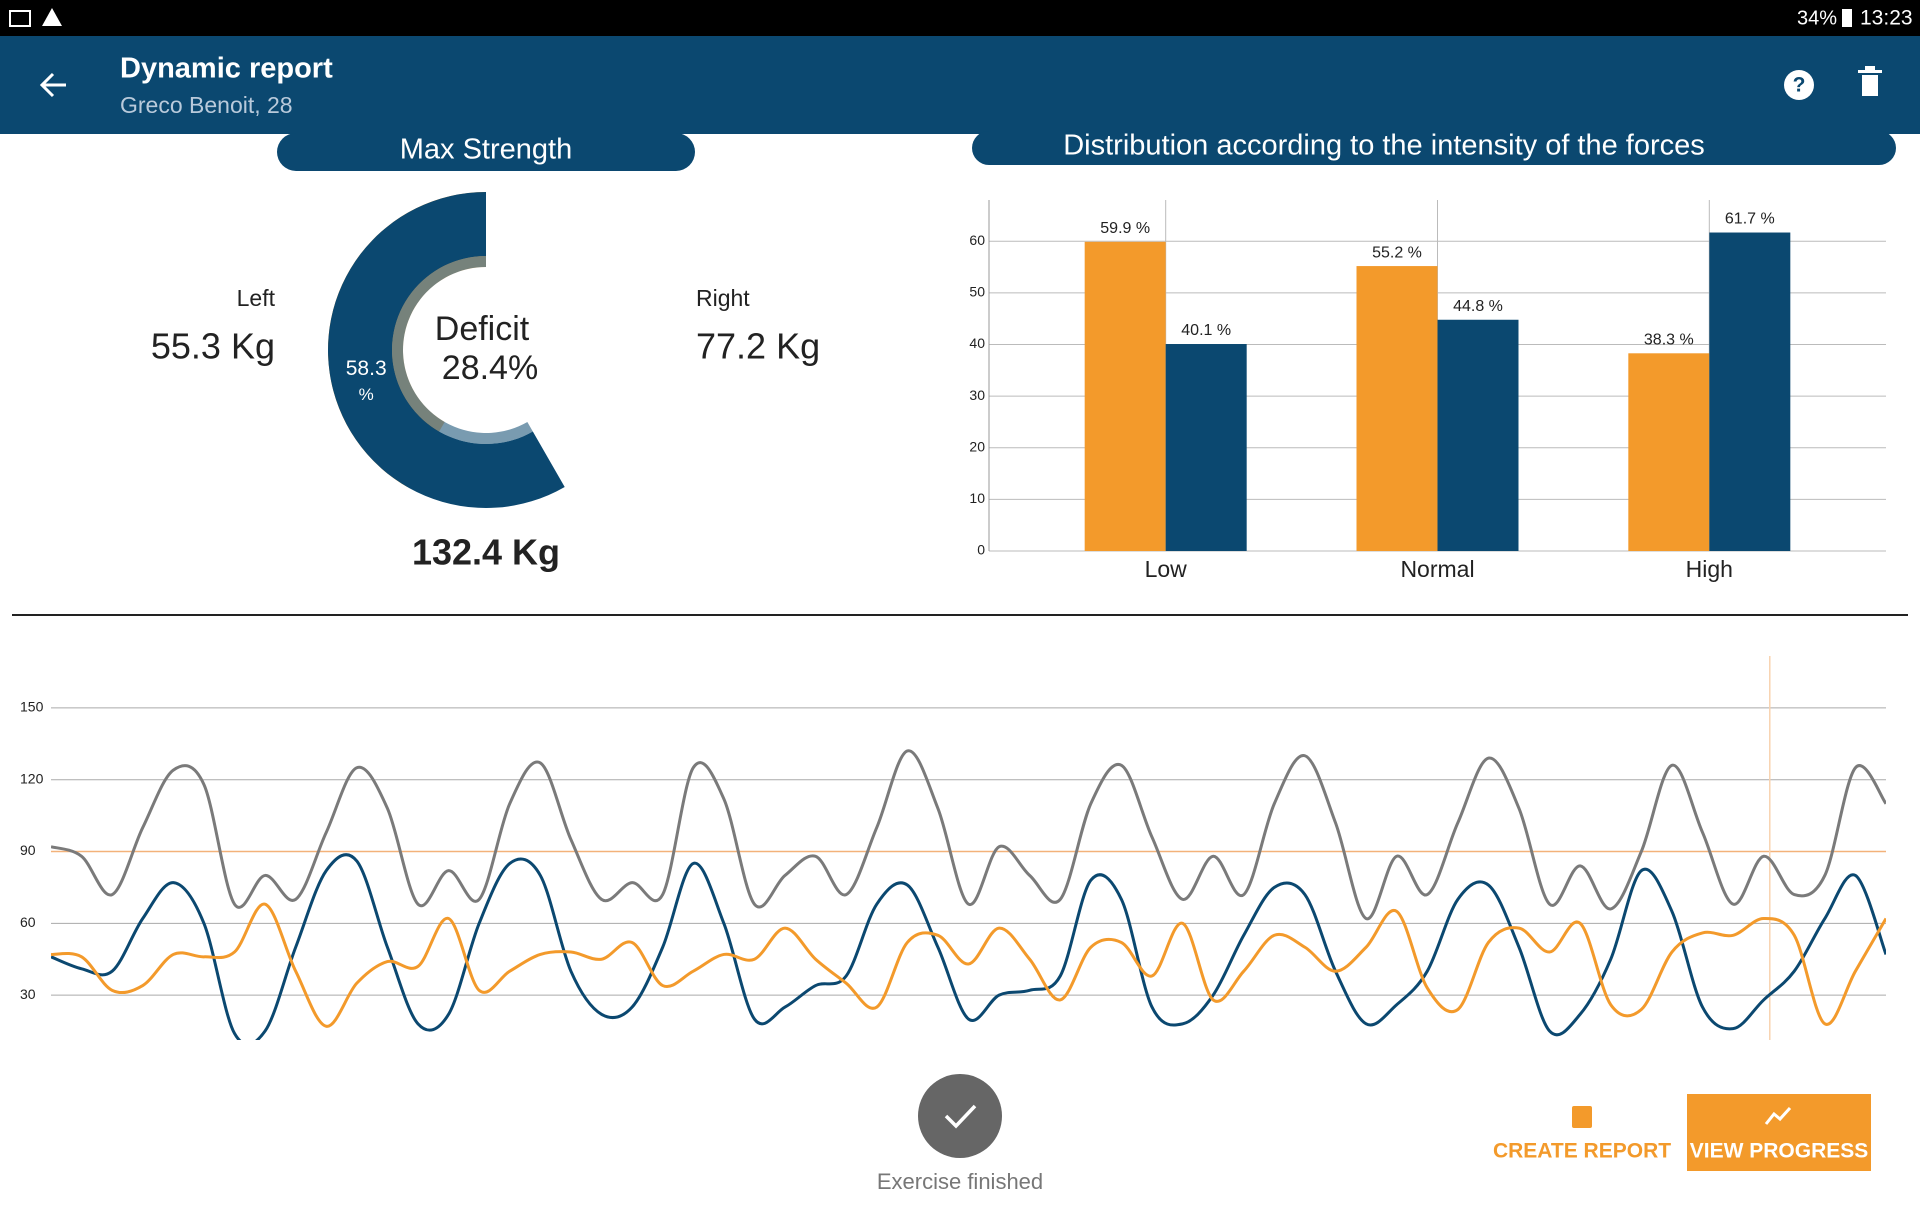 The image size is (1920, 1205). What do you see at coordinates (723, 298) in the screenshot?
I see `right-label: Right` at bounding box center [723, 298].